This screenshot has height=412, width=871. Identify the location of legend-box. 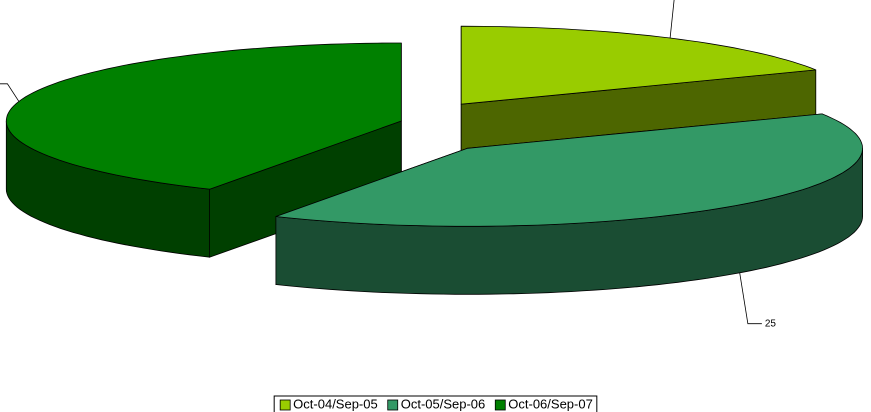
(435, 403).